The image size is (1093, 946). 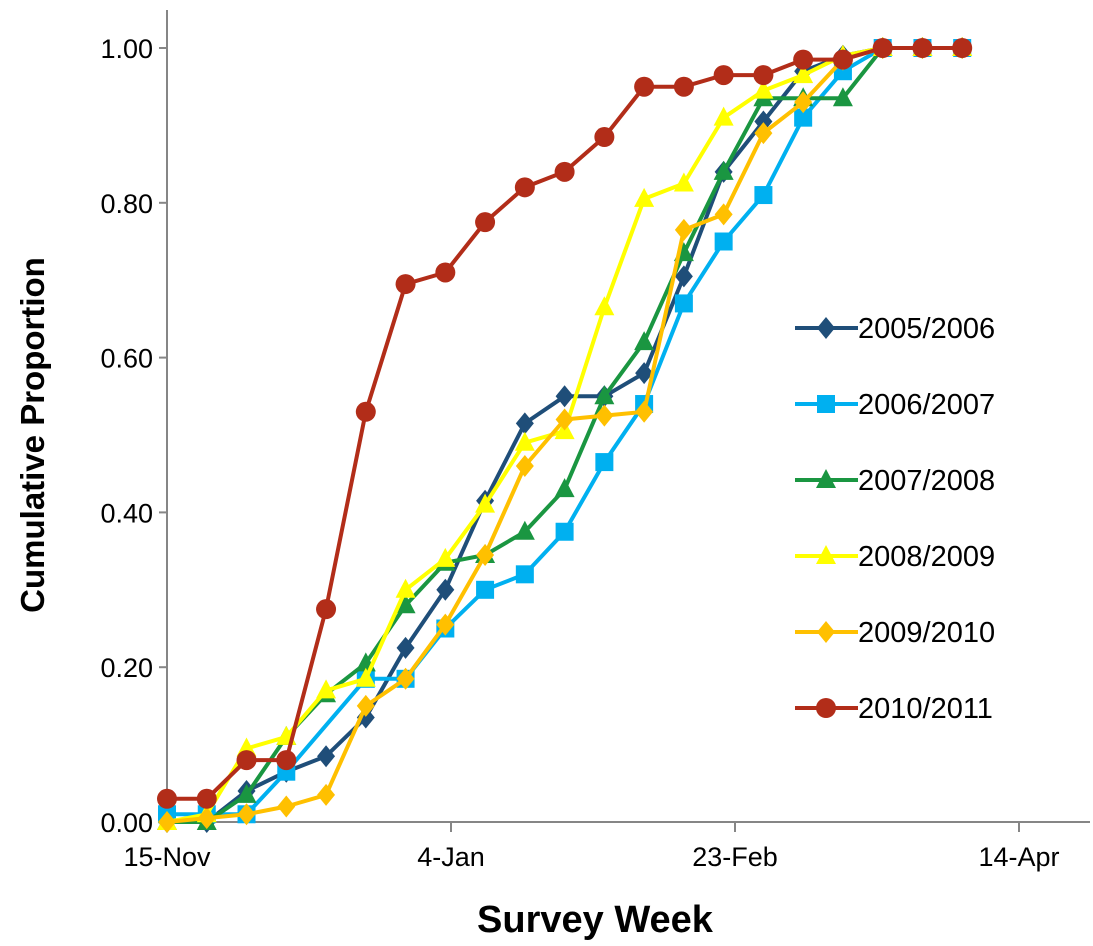 I want to click on legend-item: 2006/2007, so click(x=895, y=405).